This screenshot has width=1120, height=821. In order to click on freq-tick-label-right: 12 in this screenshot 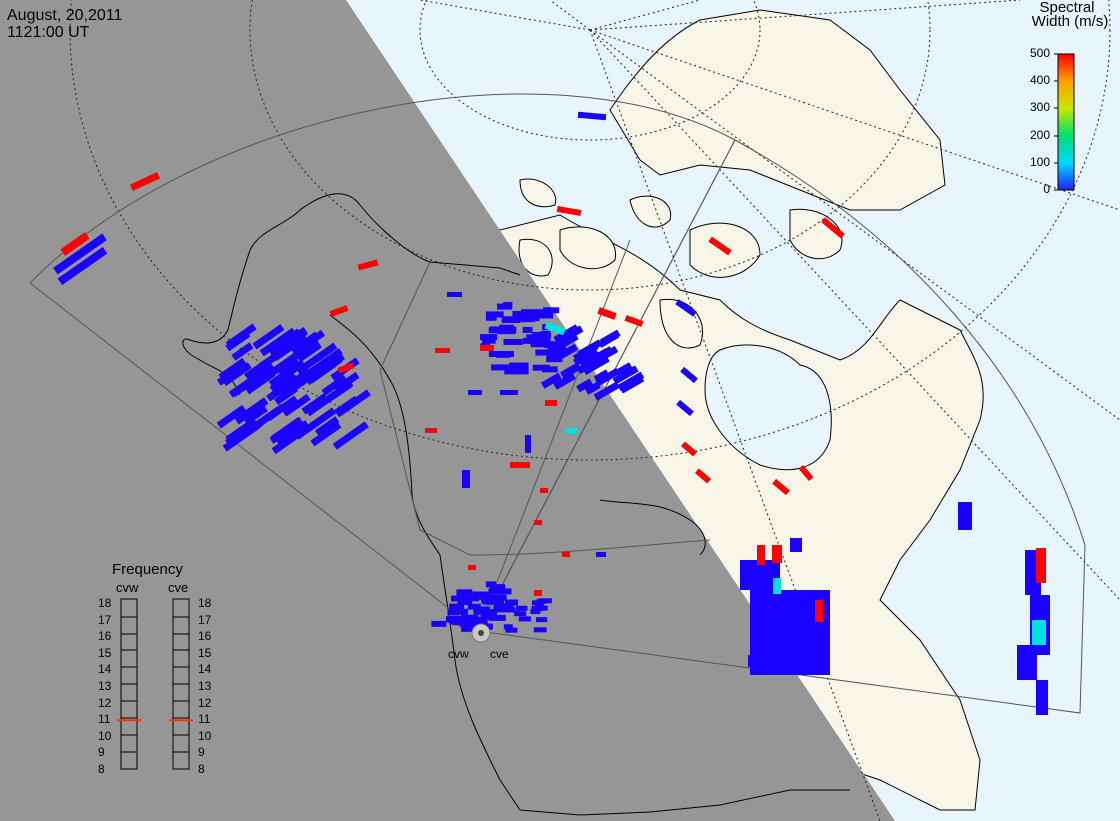, I will do `click(205, 702)`.